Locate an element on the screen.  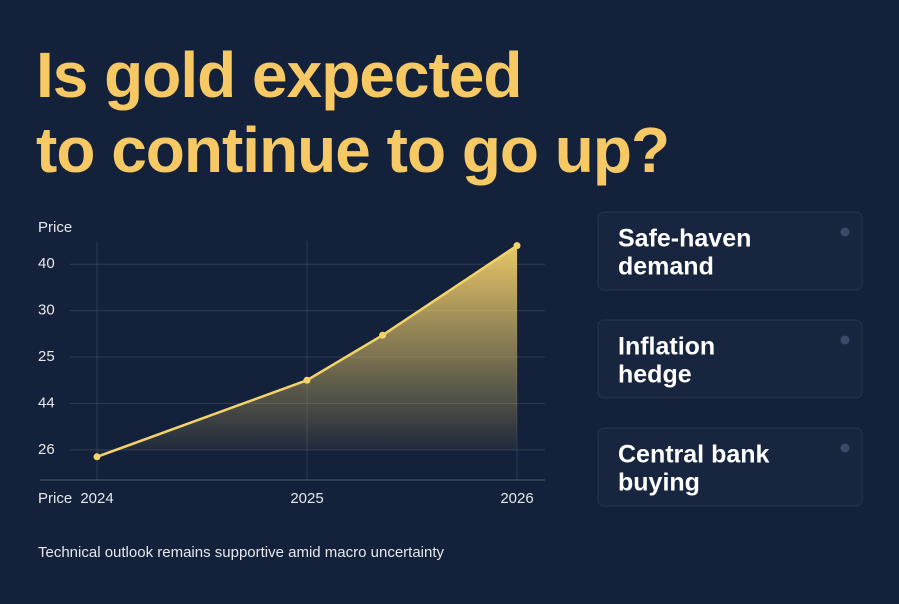
title-line: to continue to go up? is located at coordinates (352, 150).